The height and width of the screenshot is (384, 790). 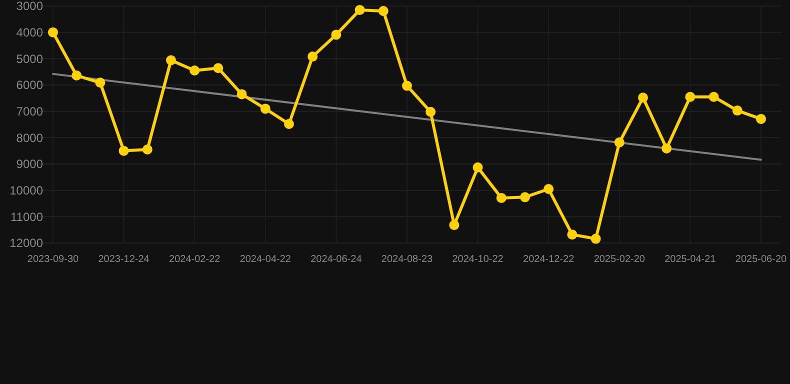 What do you see at coordinates (53, 259) in the screenshot?
I see `x-tick-label: 2023-09-30` at bounding box center [53, 259].